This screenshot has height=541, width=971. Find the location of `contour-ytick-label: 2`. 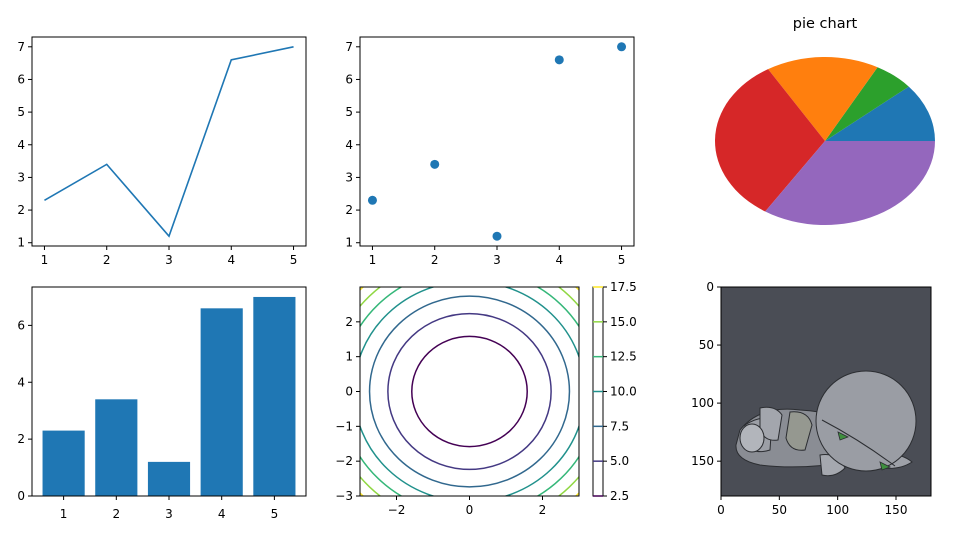

contour-ytick-label: 2 is located at coordinates (349, 322).